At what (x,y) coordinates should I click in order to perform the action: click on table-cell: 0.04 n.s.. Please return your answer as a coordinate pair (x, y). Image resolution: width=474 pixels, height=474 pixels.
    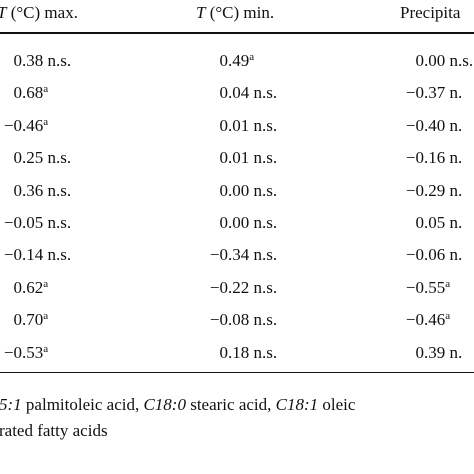
    Looking at the image, I should click on (249, 92).